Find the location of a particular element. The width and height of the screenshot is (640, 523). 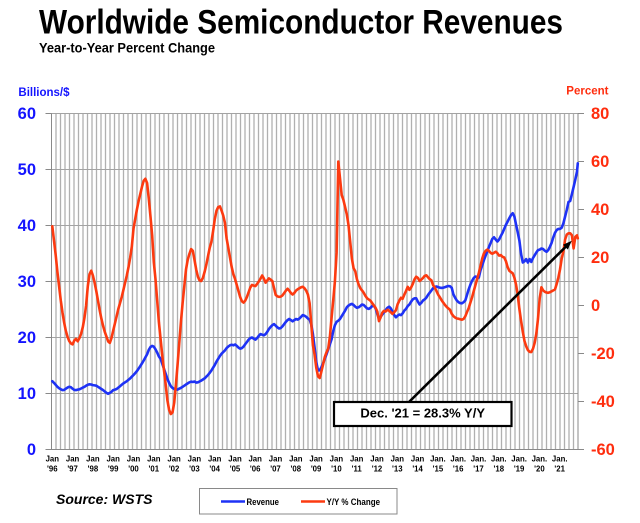

svg-text: '15 is located at coordinates (438, 469).